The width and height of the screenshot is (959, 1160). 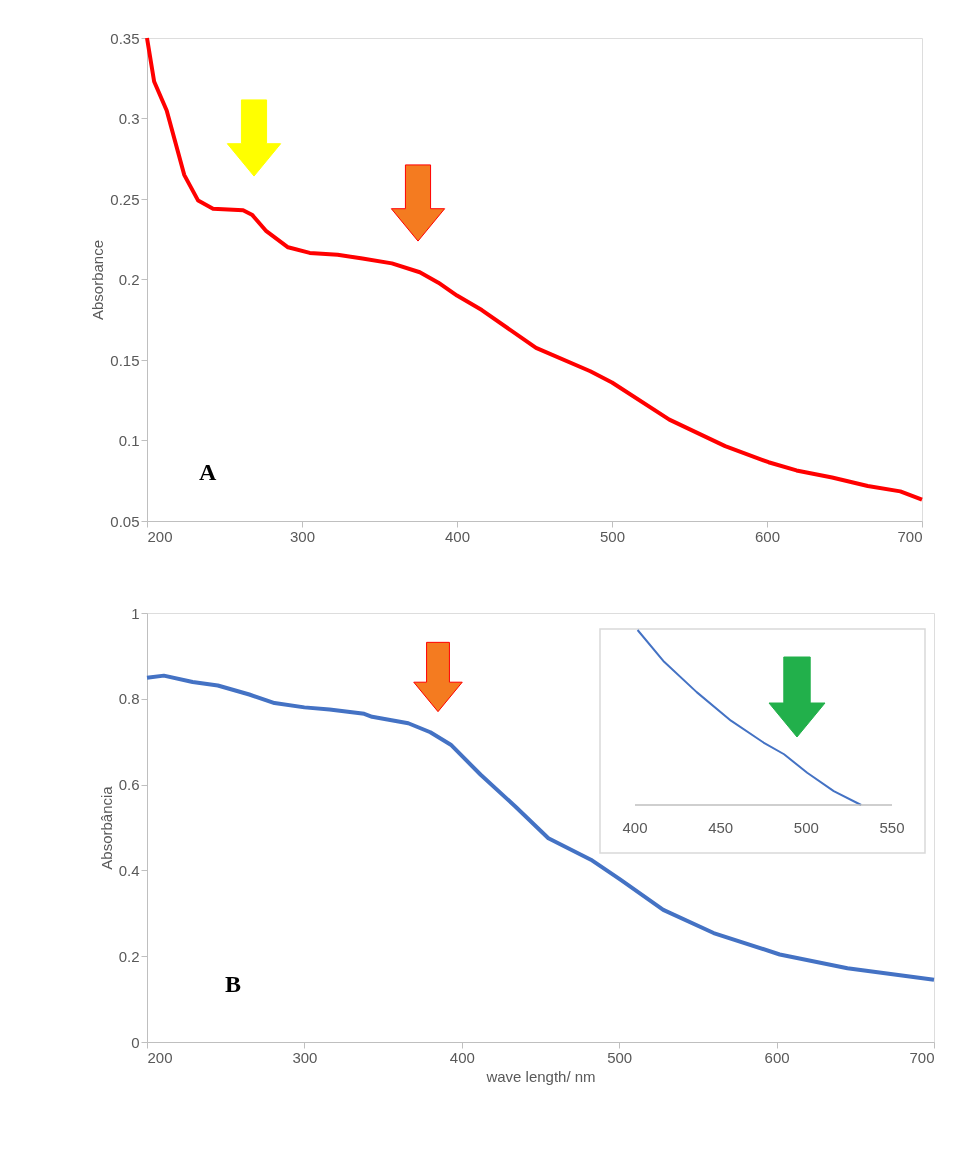 I want to click on y-tick-label: 1, so click(x=135, y=613).